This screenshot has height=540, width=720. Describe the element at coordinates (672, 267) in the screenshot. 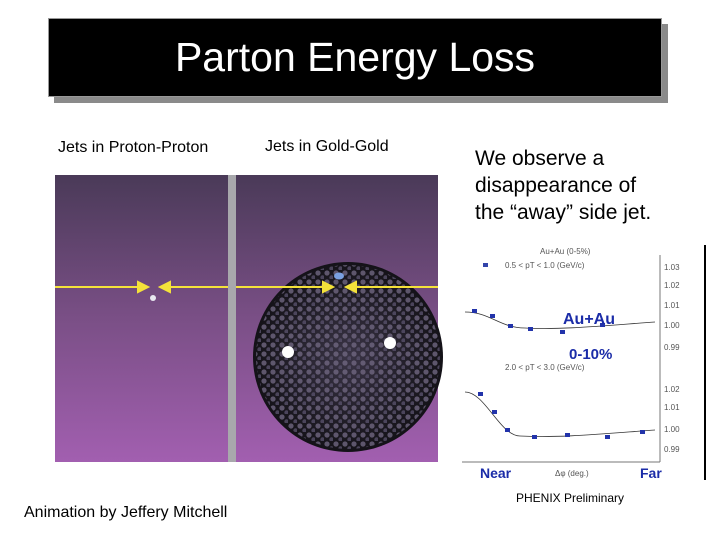

I see `tick-label: 1.03` at that location.